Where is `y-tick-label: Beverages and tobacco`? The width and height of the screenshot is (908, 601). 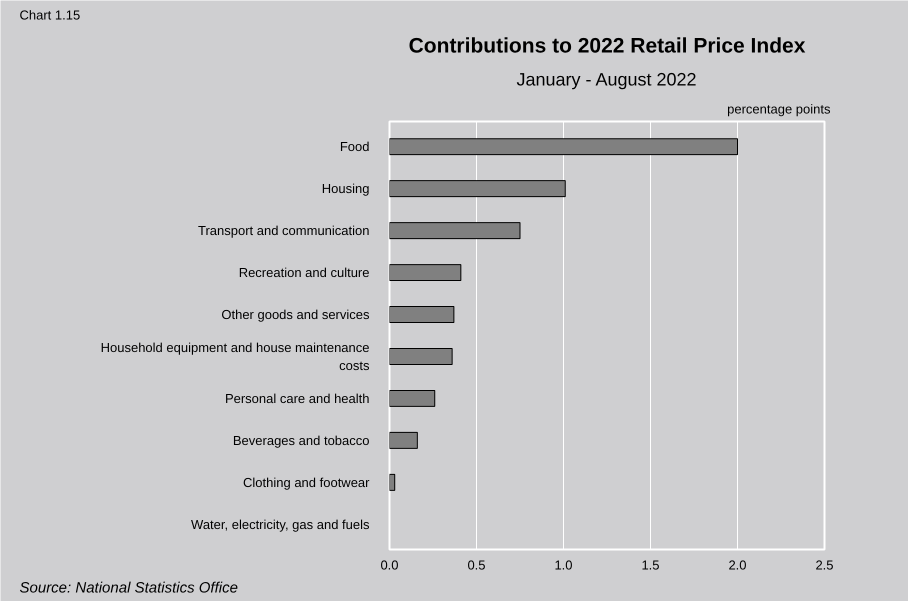
y-tick-label: Beverages and tobacco is located at coordinates (301, 440).